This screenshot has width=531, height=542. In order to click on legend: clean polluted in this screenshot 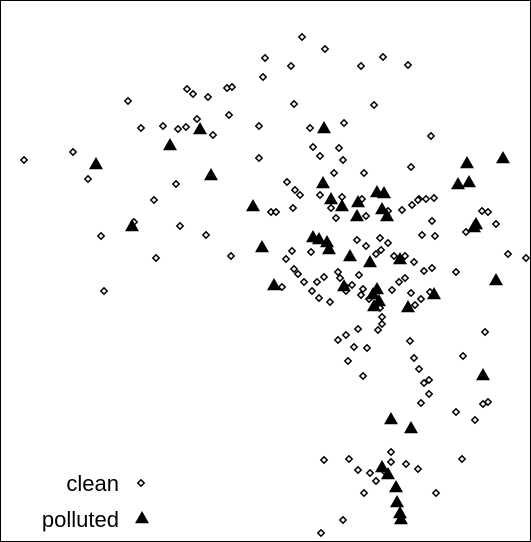, I will do `click(95, 501)`.